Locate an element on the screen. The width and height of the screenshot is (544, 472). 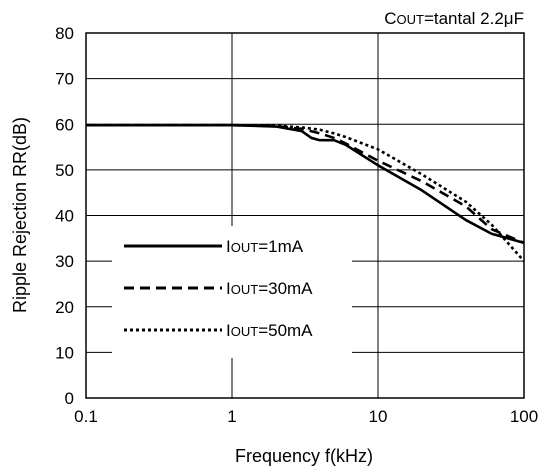
annotation-label: COUT=tantal 2.2μF is located at coordinates (454, 18).